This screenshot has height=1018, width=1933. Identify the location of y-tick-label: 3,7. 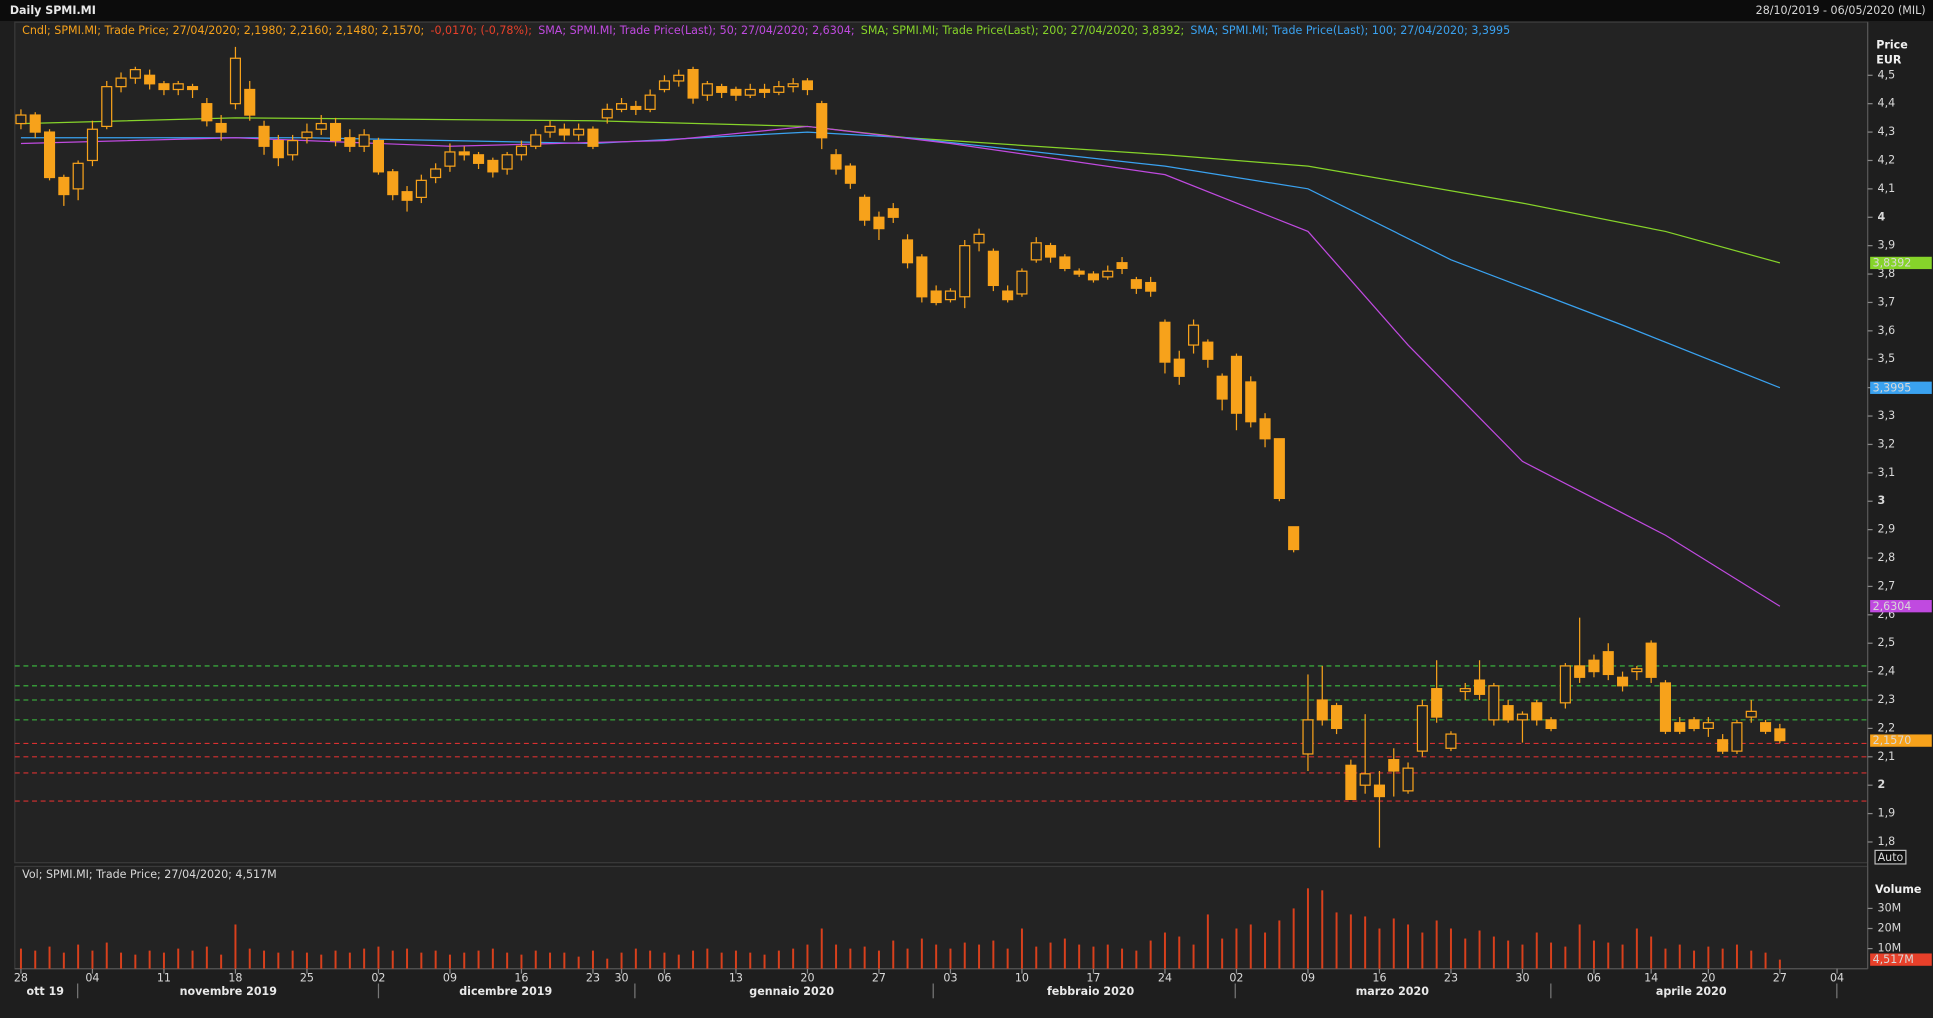
(1887, 301).